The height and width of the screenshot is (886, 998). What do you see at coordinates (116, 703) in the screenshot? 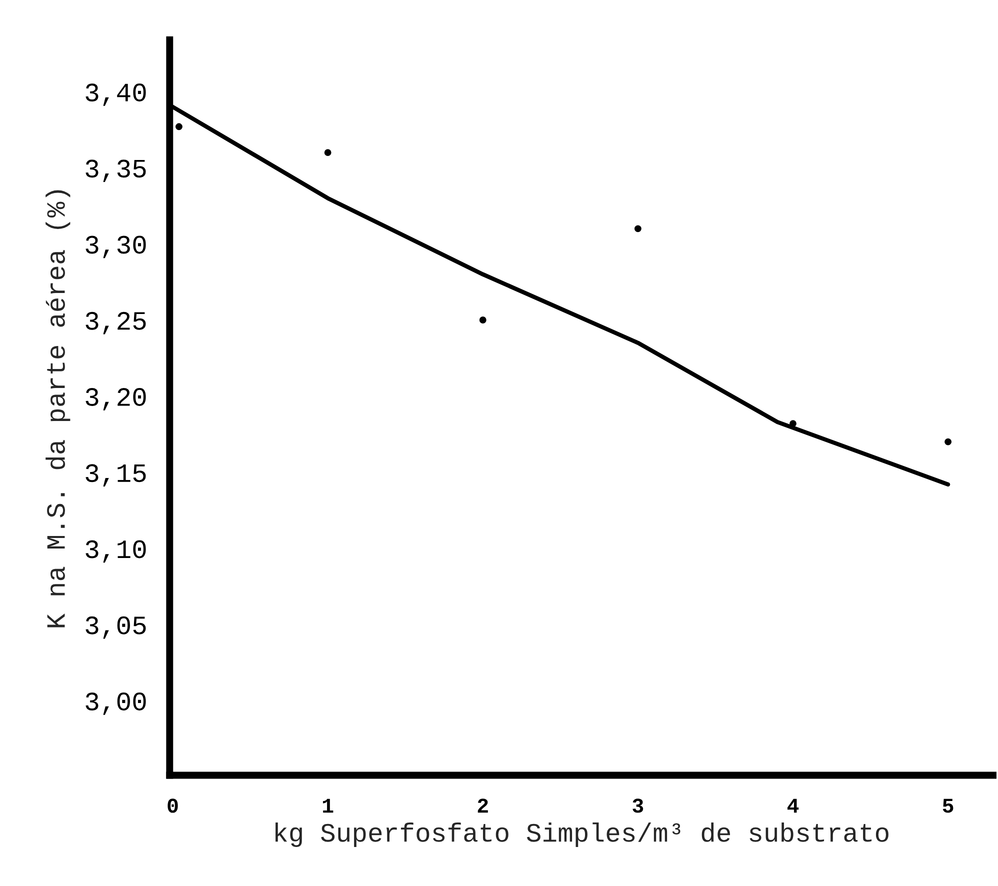
I see `y-tick-label: 3,00` at bounding box center [116, 703].